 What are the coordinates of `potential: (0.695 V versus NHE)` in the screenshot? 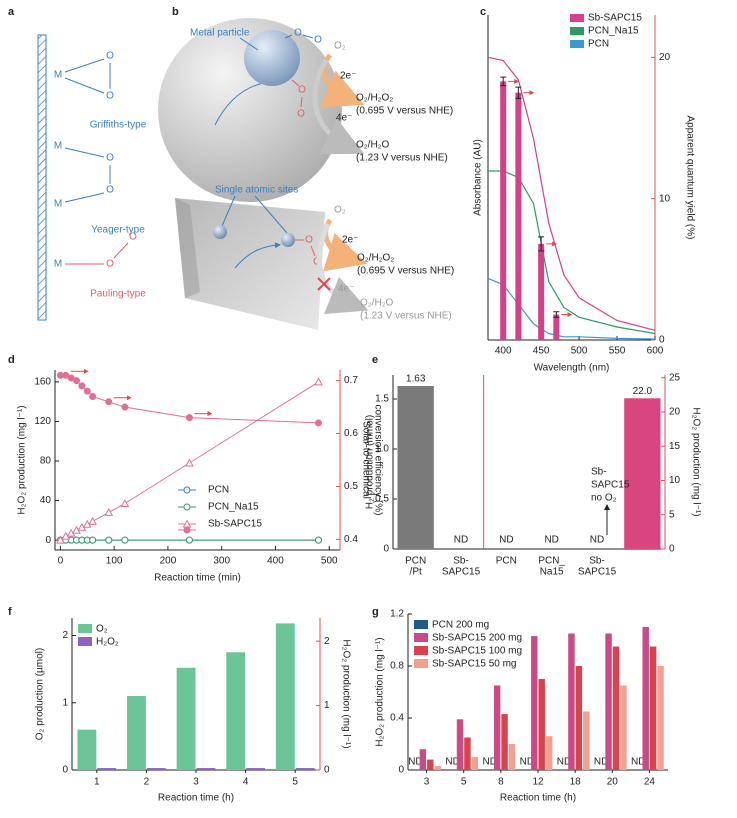 It's located at (405, 271).